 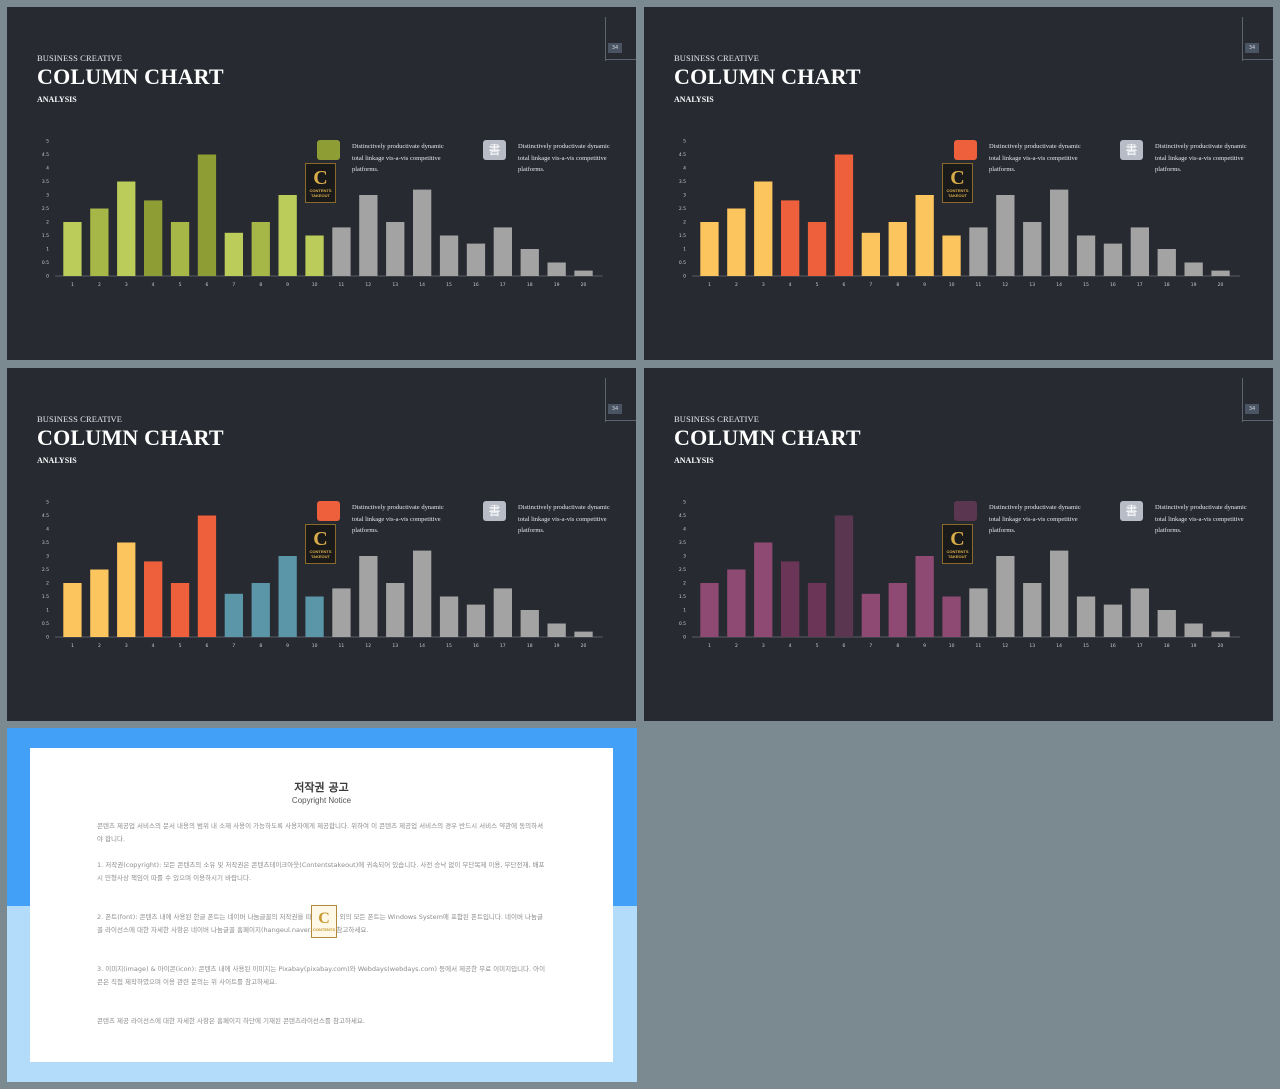 I want to click on notice-subtitle: Copyright Notice, so click(x=321, y=800).